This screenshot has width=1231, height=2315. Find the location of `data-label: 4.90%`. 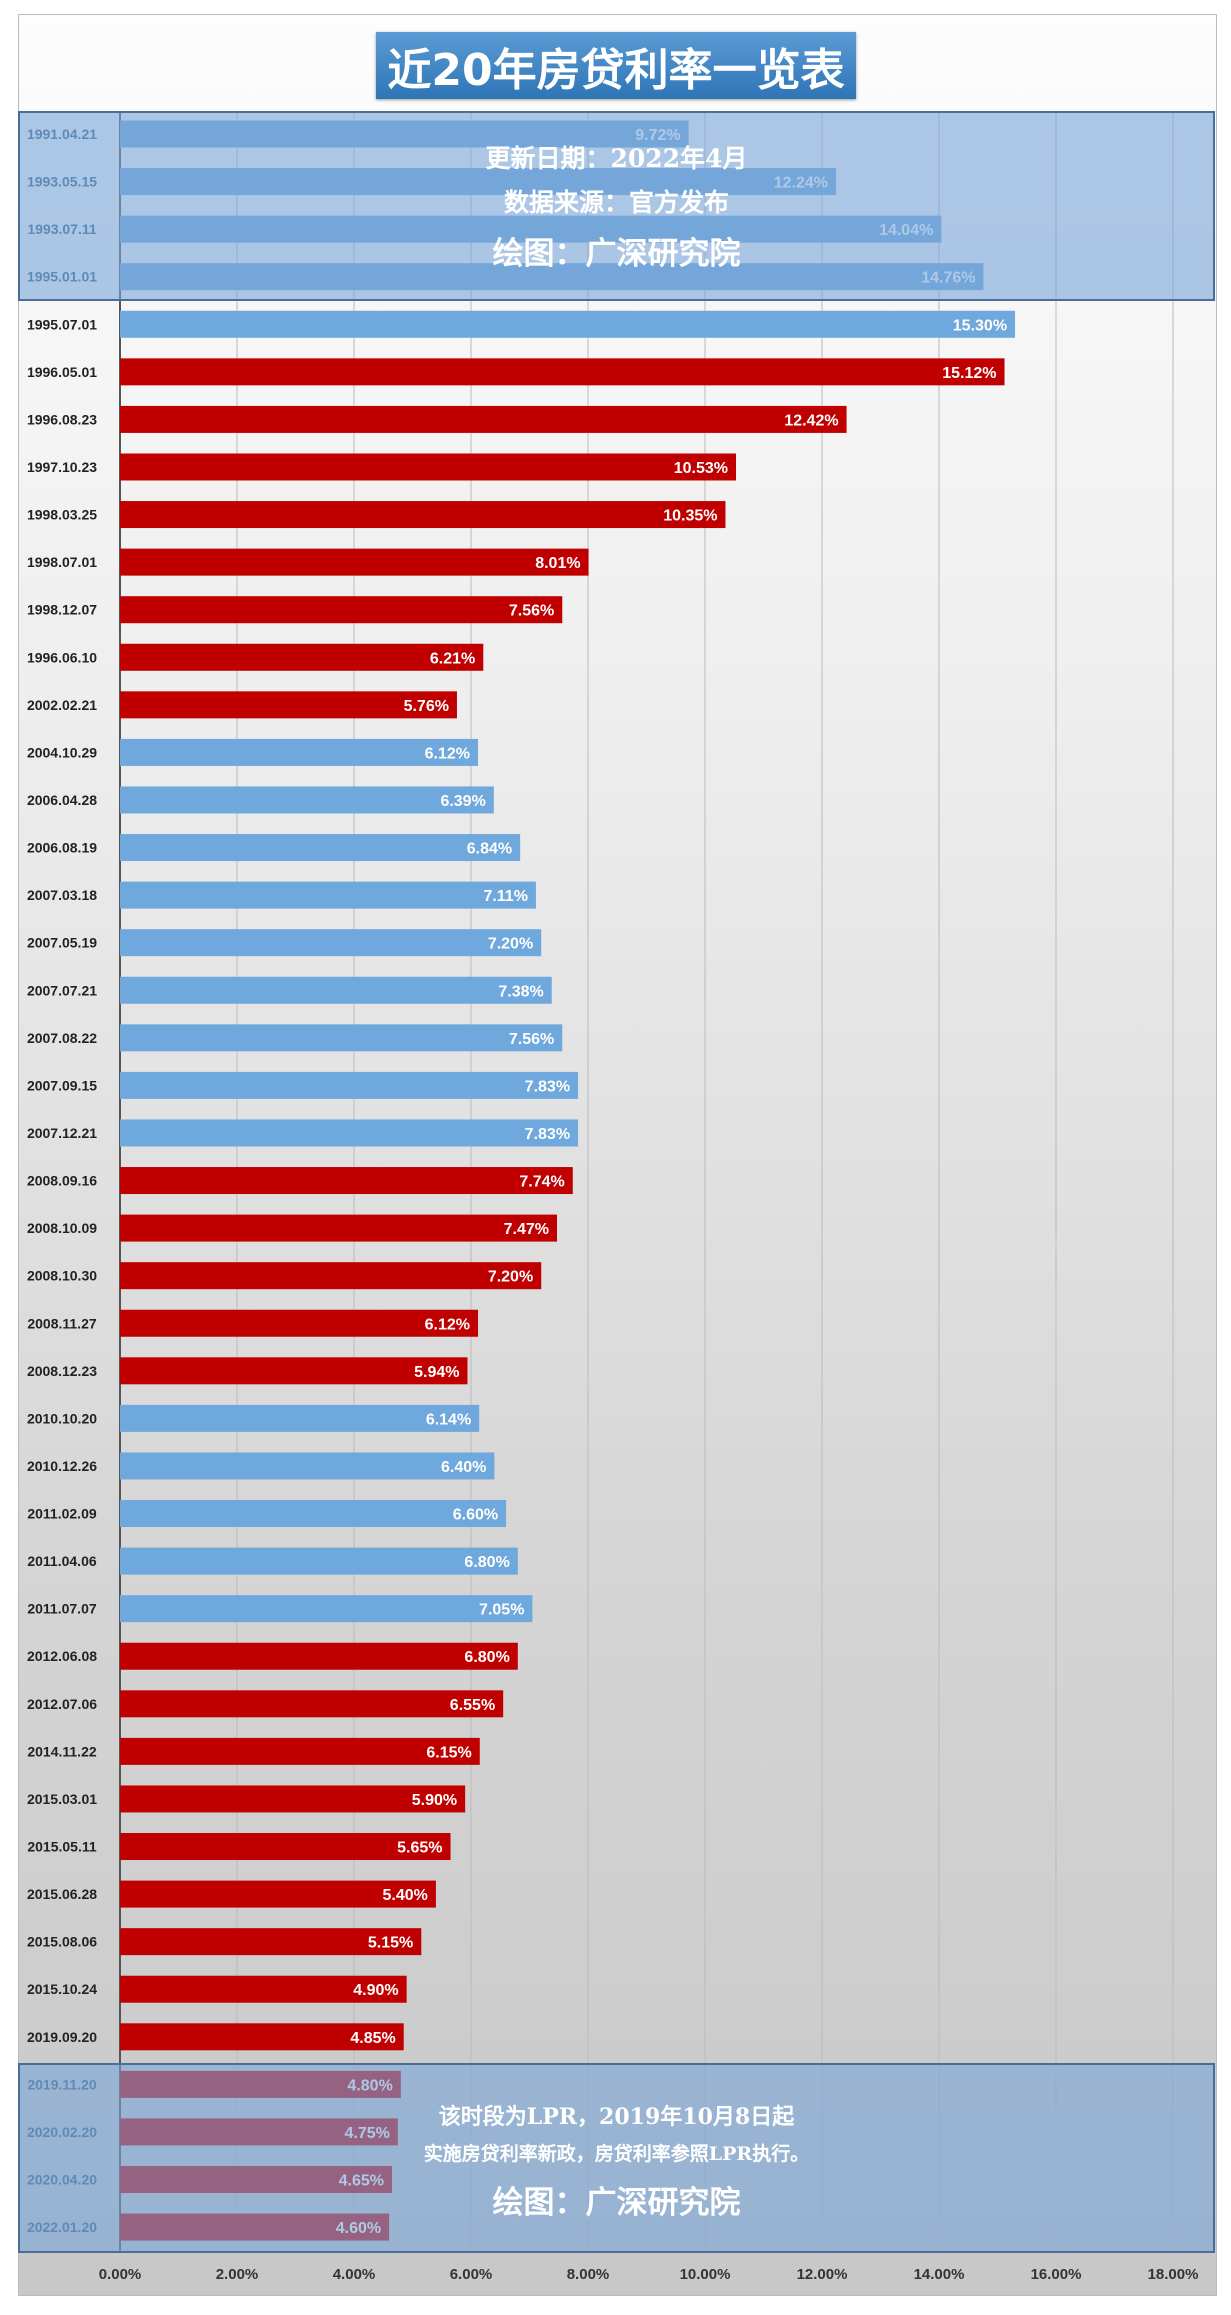

data-label: 4.90% is located at coordinates (375, 1990).